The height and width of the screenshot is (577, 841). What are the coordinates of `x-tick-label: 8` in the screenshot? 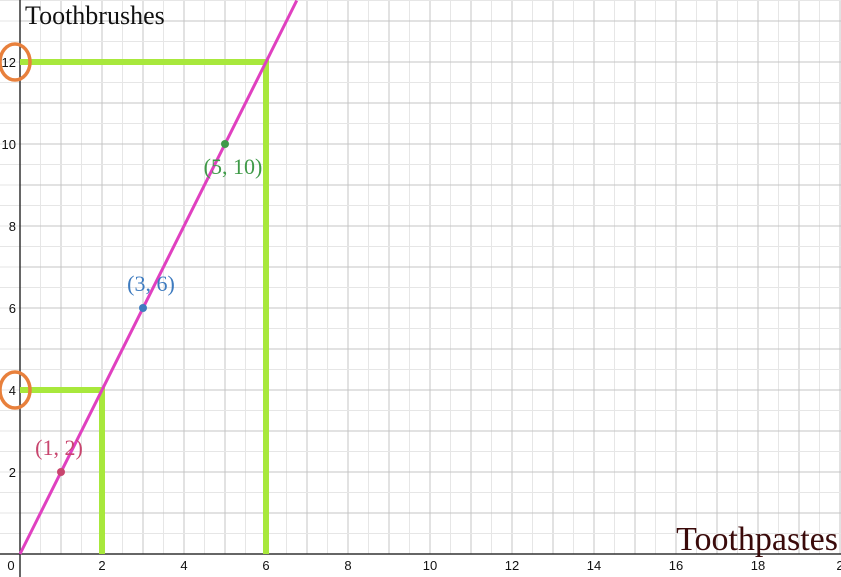 It's located at (347, 565).